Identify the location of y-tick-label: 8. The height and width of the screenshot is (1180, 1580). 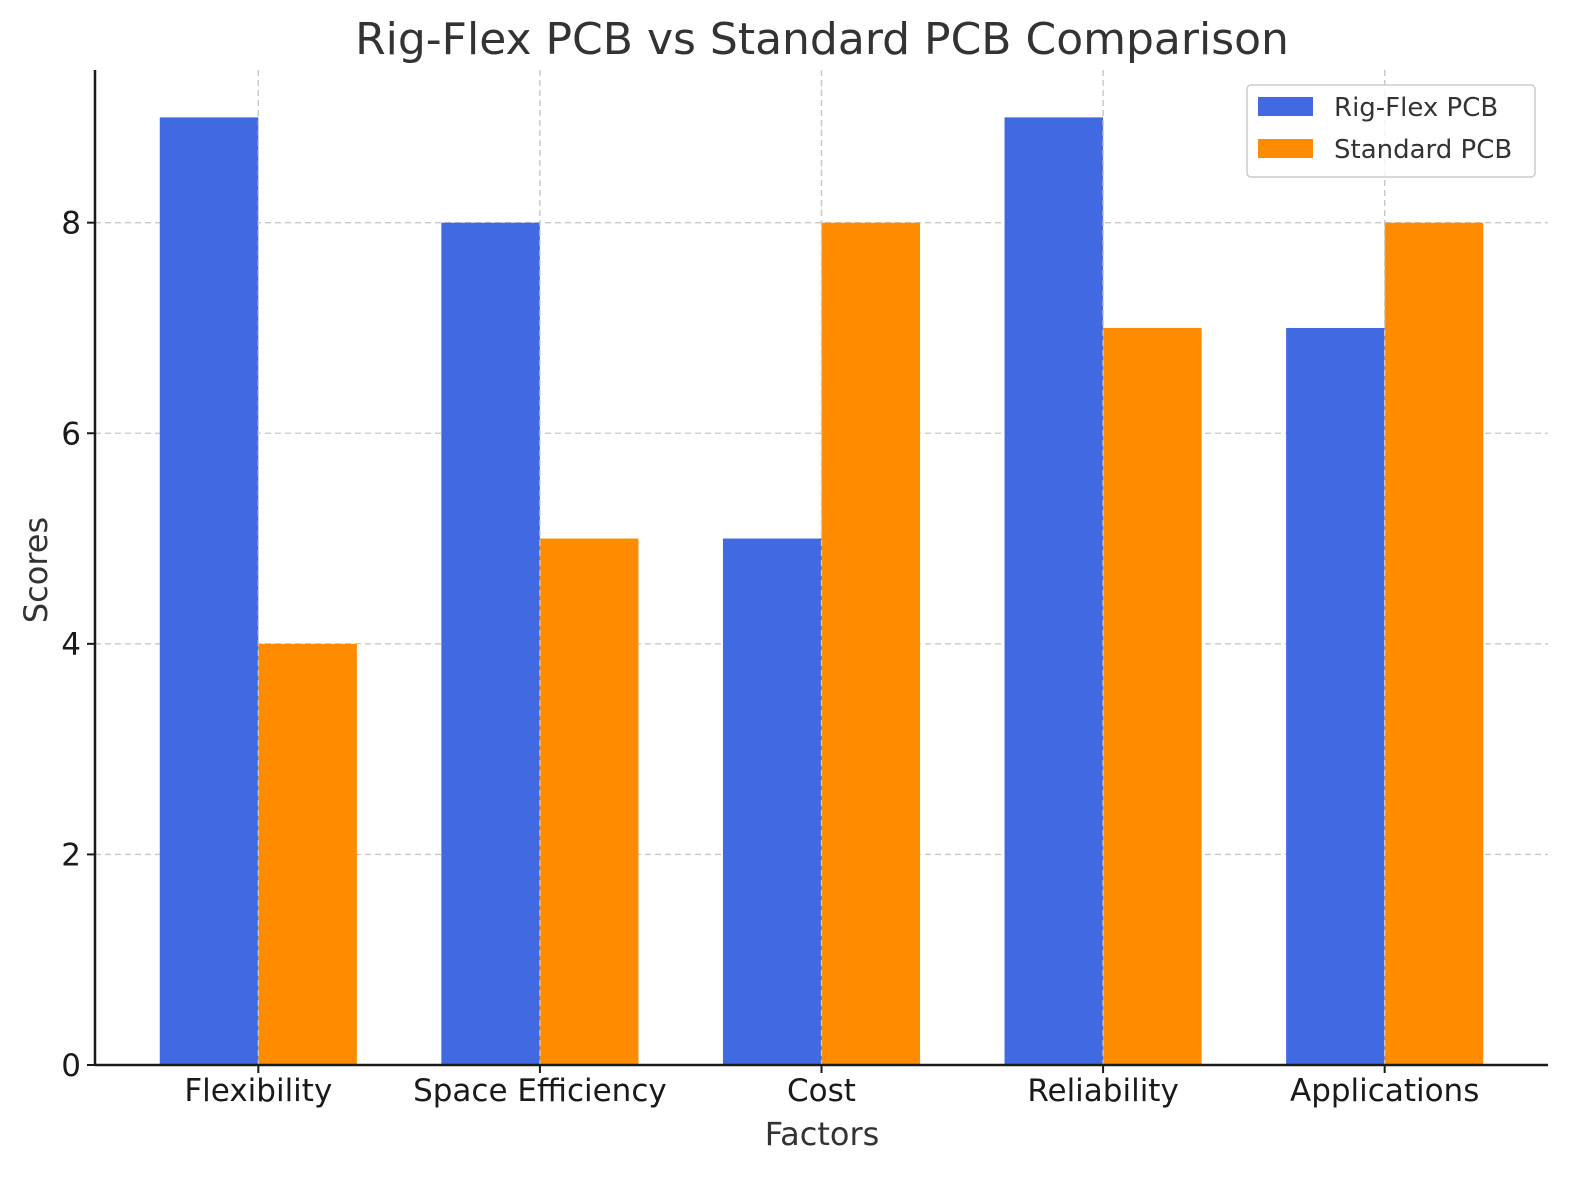
(71, 224).